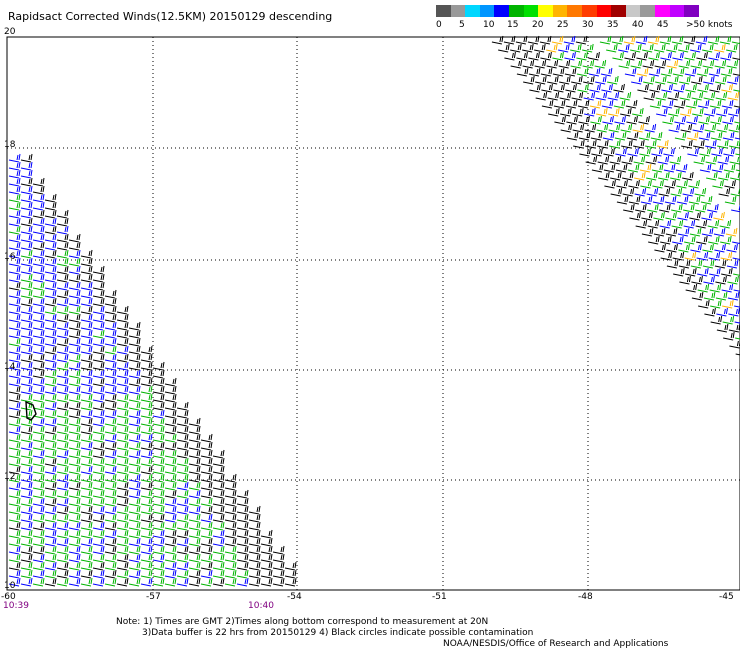 This screenshot has height=650, width=740. What do you see at coordinates (648, 11) in the screenshot?
I see `legend-swatch` at bounding box center [648, 11].